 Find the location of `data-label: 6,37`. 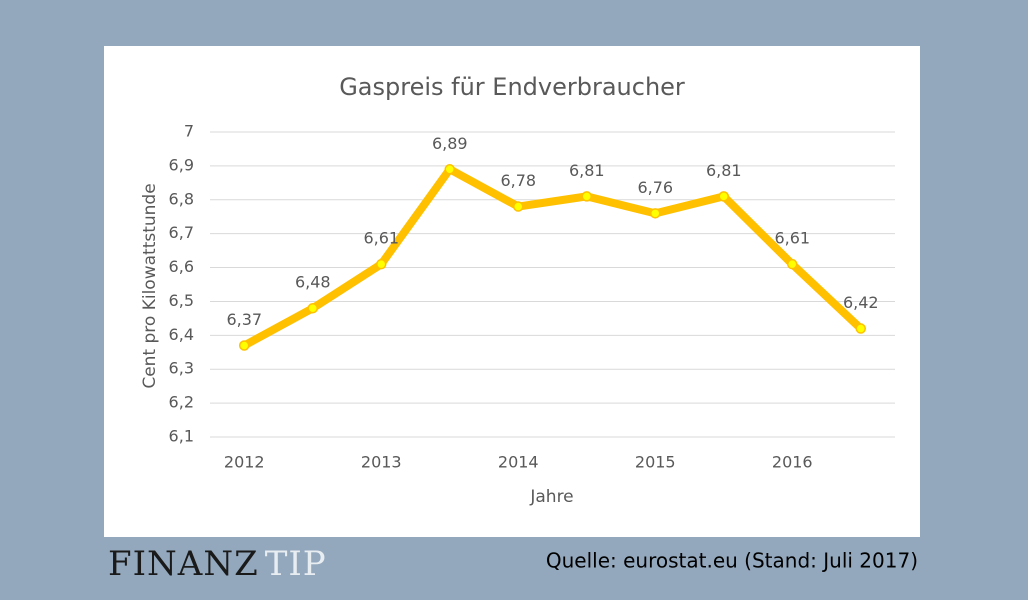

data-label: 6,37 is located at coordinates (244, 319).